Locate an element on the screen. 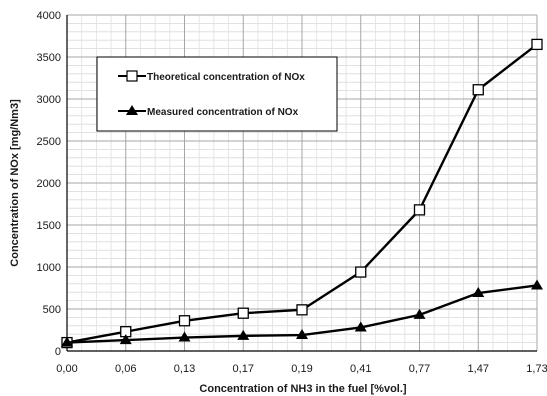 This screenshot has height=396, width=547. x-tick-label: 1,73 is located at coordinates (536, 369).